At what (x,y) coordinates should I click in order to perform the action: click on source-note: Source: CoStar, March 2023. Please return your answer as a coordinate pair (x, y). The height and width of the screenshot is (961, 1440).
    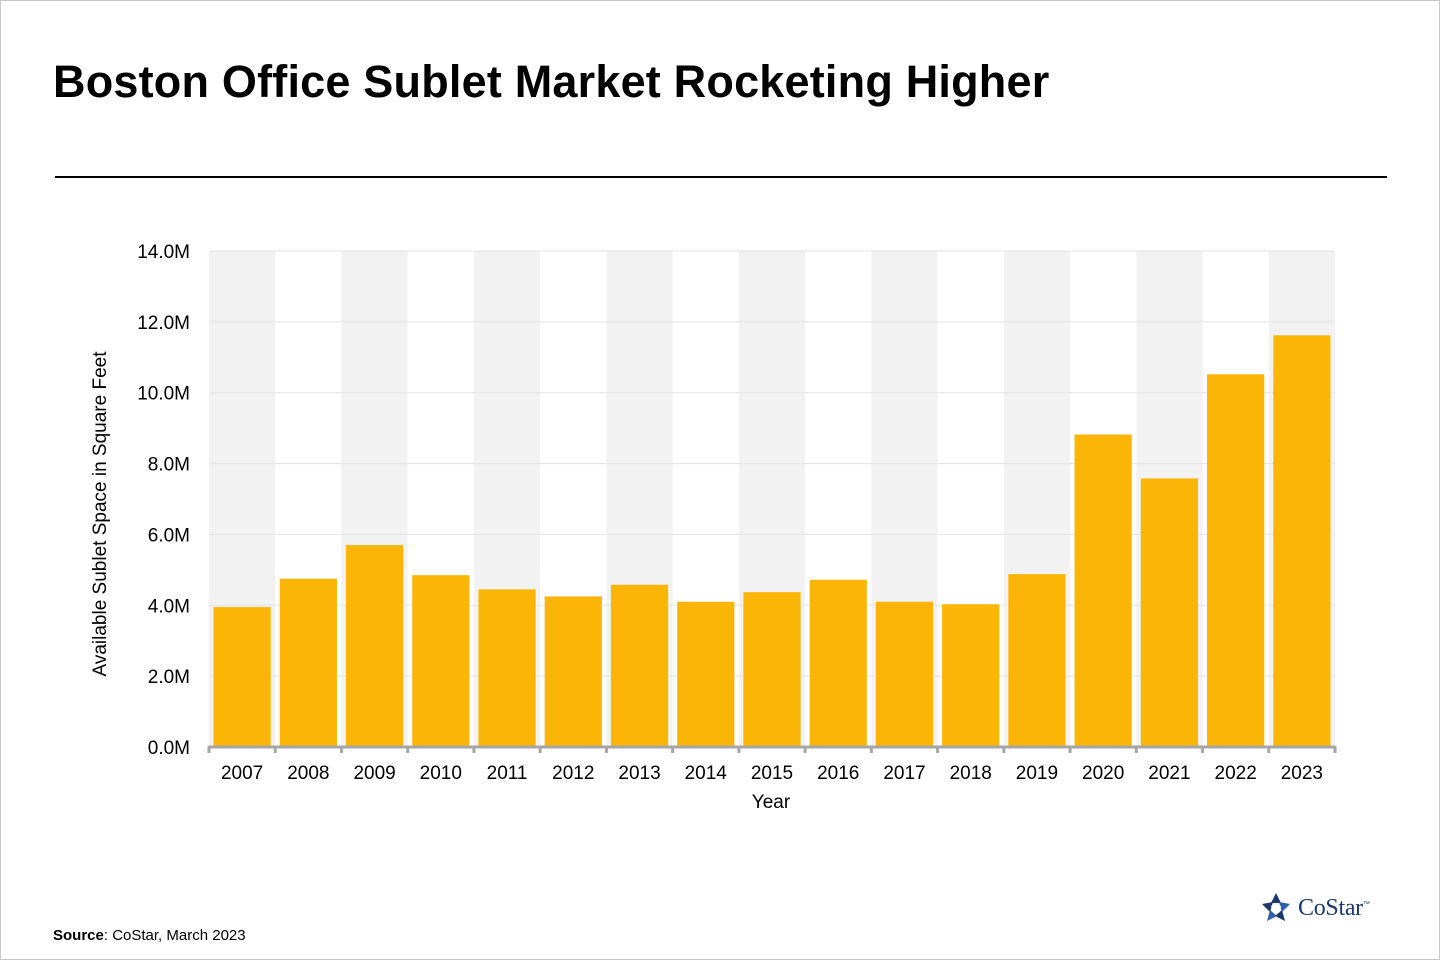
    Looking at the image, I should click on (149, 935).